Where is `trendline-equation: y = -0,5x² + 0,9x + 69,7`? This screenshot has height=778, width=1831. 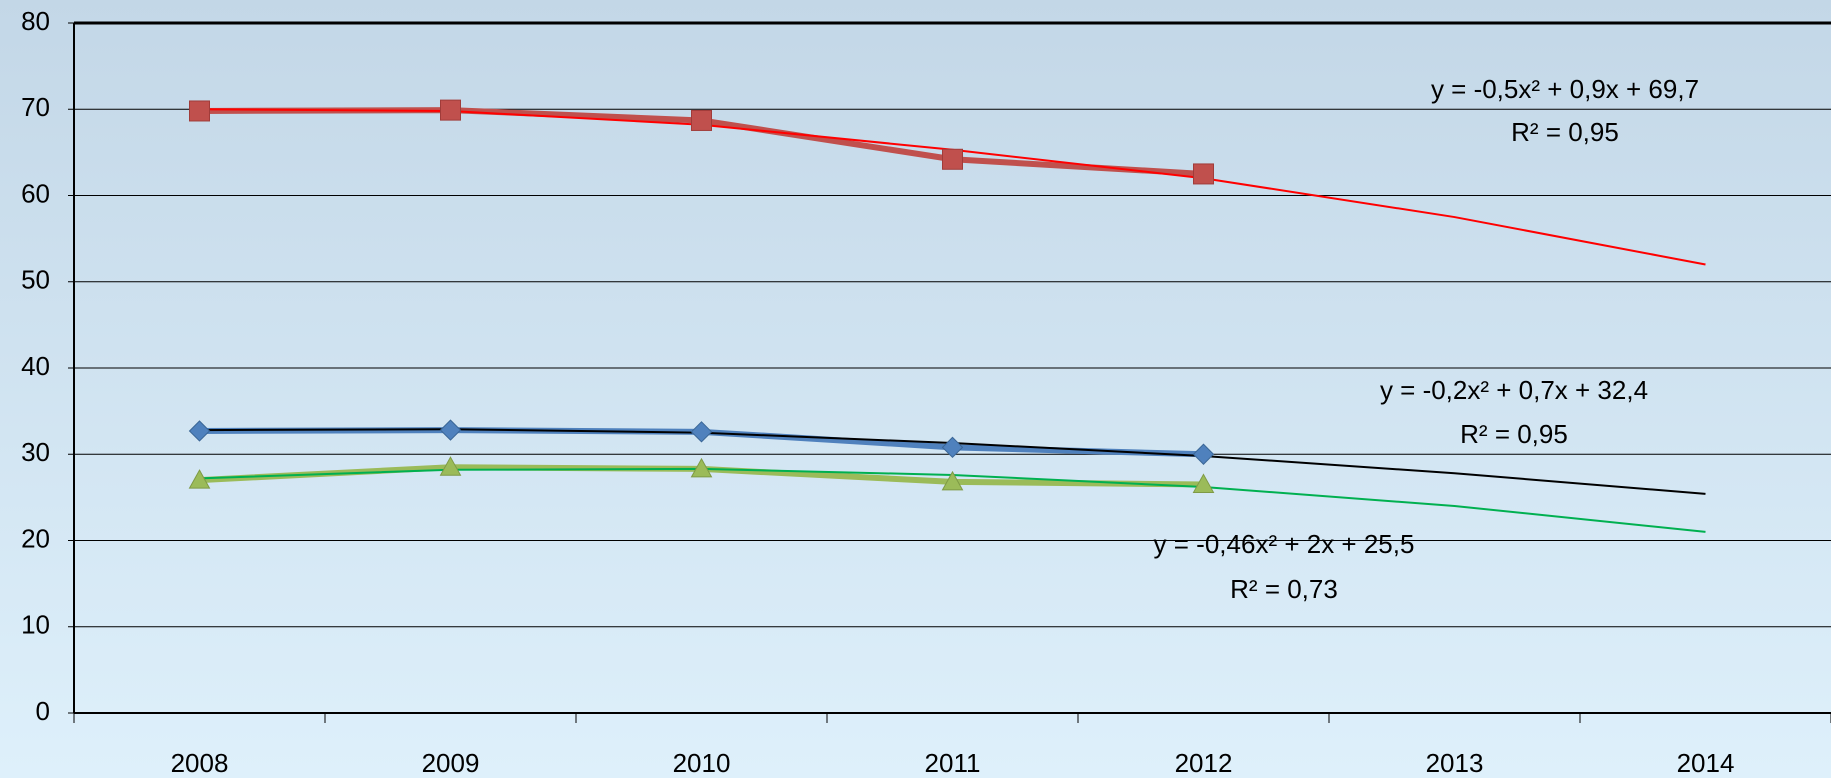
trendline-equation: y = -0,5x² + 0,9x + 69,7 is located at coordinates (1565, 89).